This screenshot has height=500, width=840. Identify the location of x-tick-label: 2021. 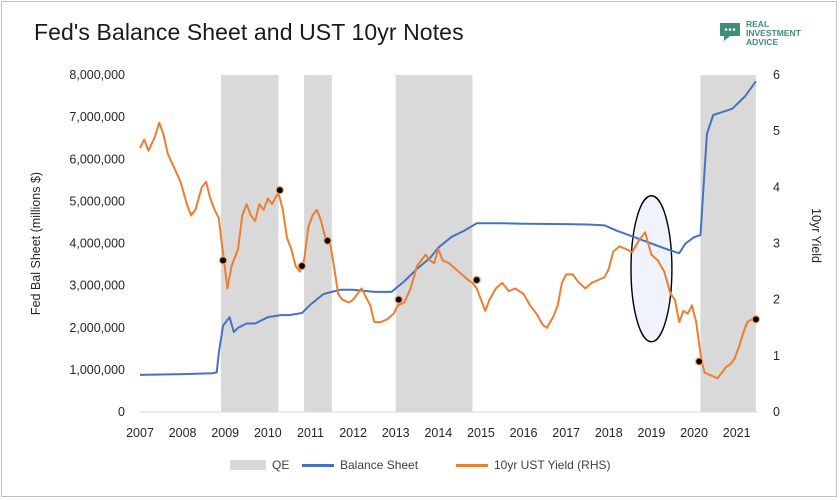
(737, 433).